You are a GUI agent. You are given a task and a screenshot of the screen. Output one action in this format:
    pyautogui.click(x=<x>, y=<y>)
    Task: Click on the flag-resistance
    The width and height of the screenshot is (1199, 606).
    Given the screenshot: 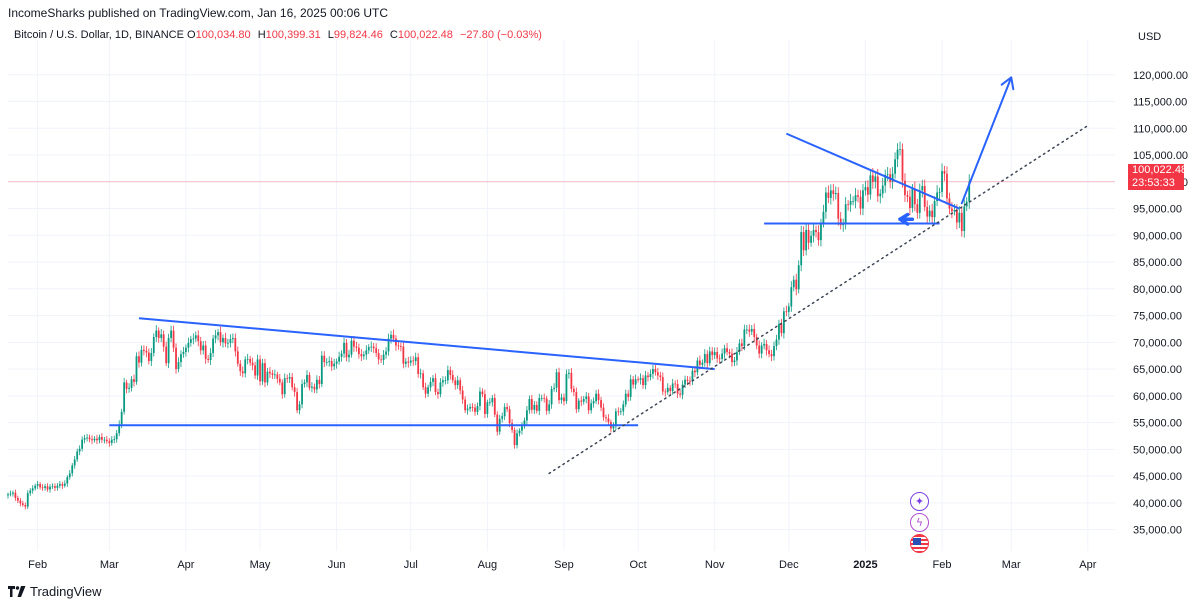 What is the action you would take?
    pyautogui.click(x=872, y=171)
    